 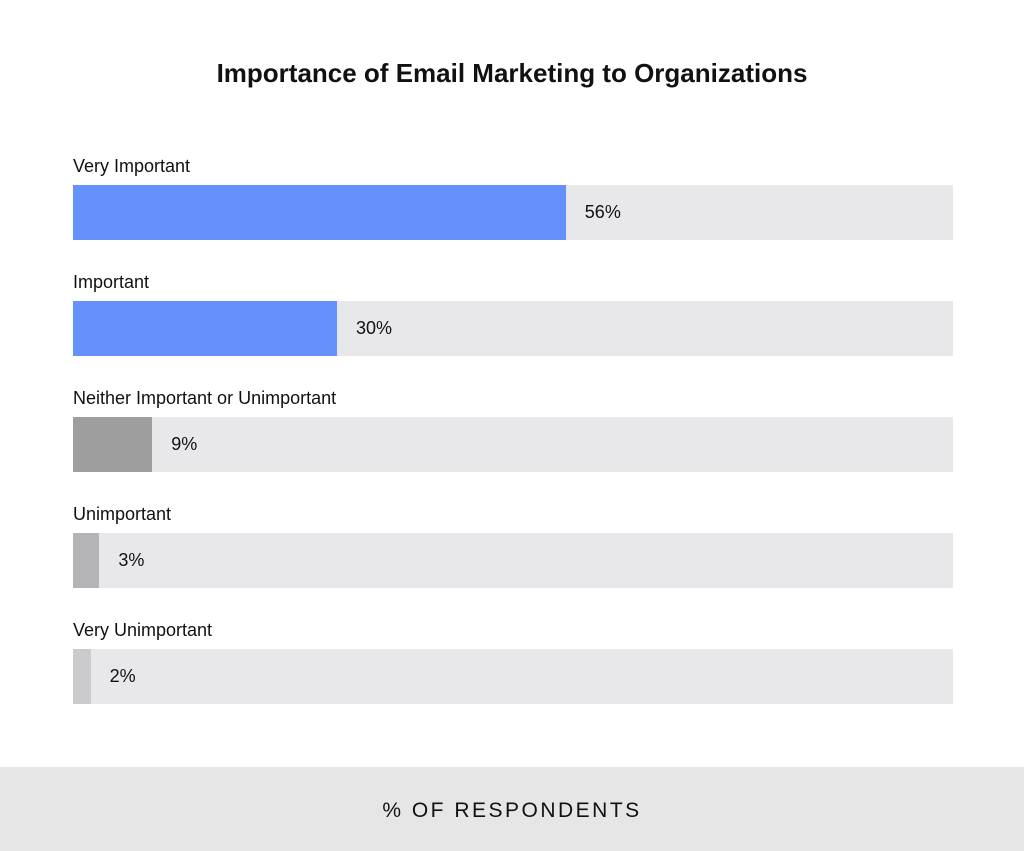 What do you see at coordinates (602, 212) in the screenshot?
I see `data-label: 56%` at bounding box center [602, 212].